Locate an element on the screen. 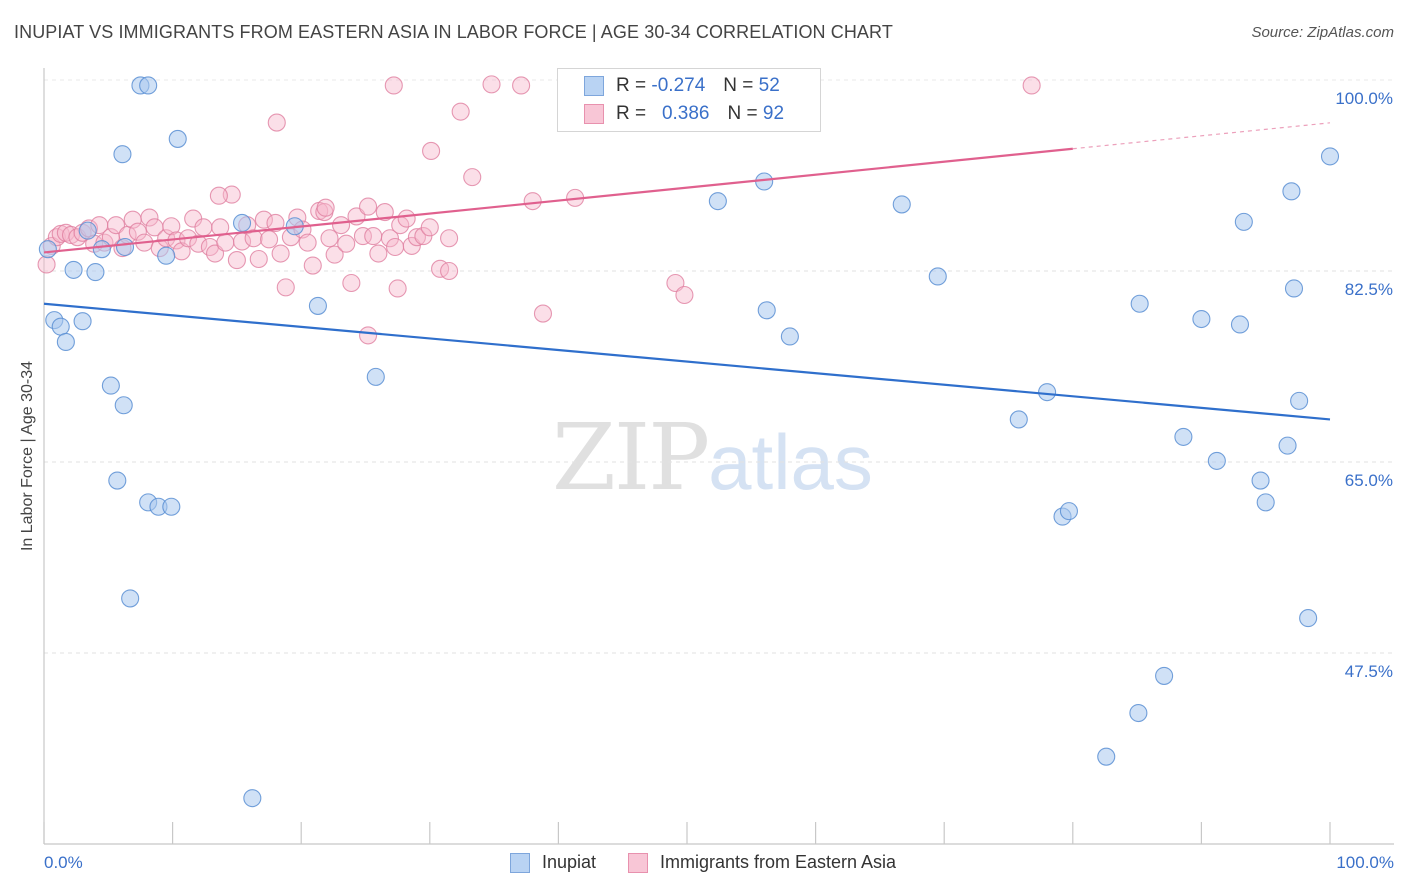 Image resolution: width=1406 pixels, height=892 pixels. watermark-zip: ZIP is located at coordinates (631, 457).